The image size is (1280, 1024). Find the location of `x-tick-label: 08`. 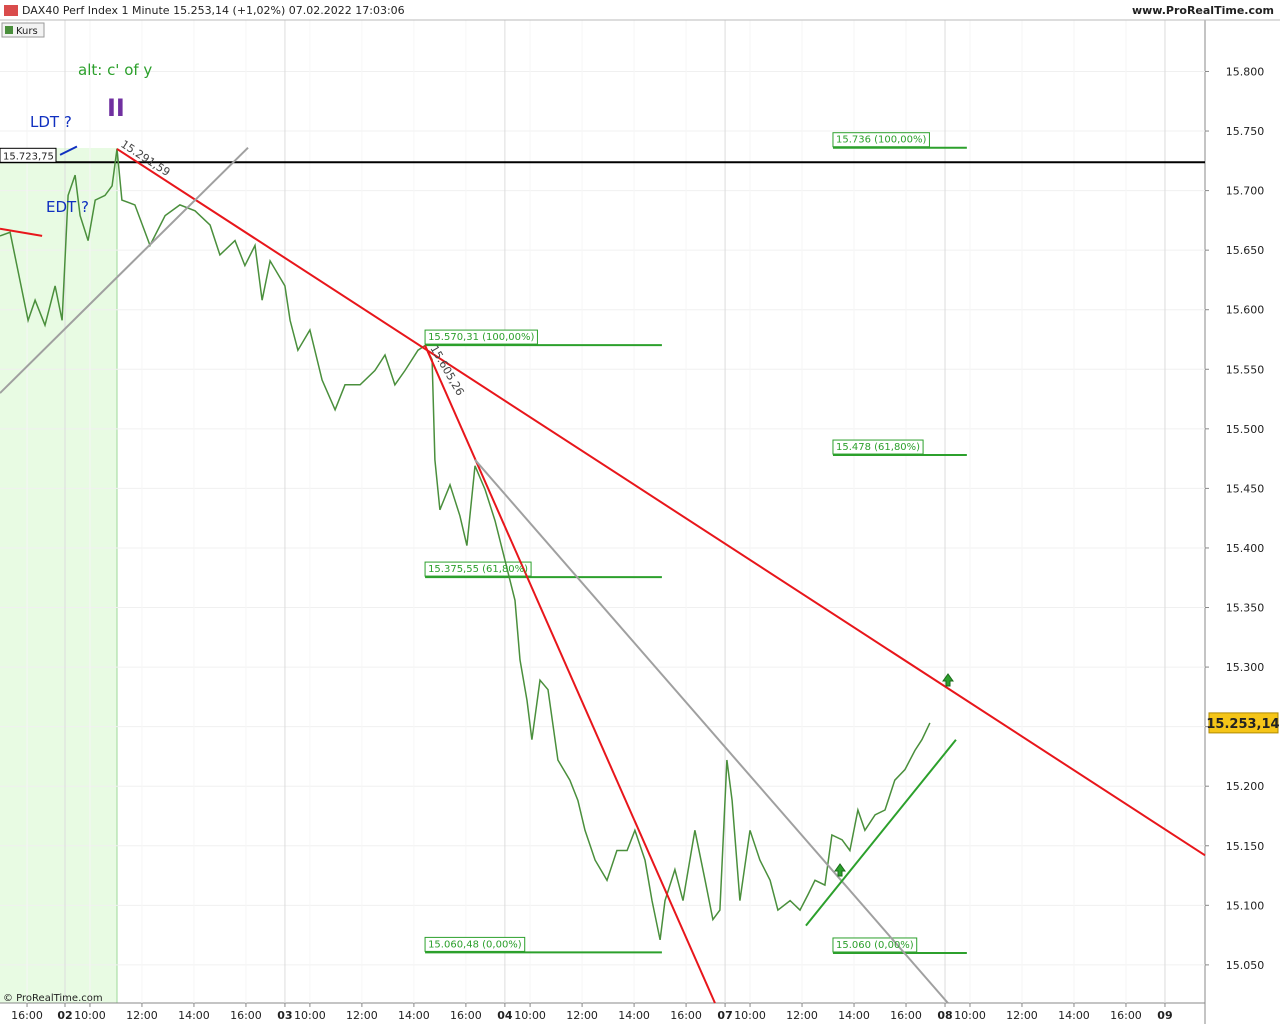

x-tick-label: 08 is located at coordinates (944, 1015).